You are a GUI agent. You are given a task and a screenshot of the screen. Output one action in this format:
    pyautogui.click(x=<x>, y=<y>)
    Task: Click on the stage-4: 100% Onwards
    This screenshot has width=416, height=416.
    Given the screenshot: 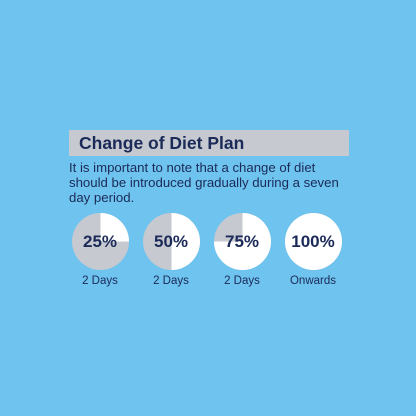 What is the action you would take?
    pyautogui.click(x=313, y=250)
    